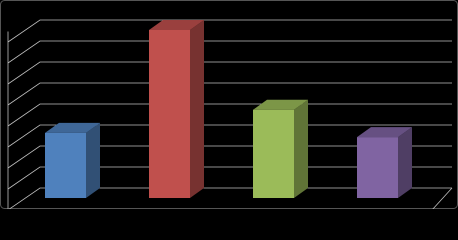 This screenshot has height=240, width=458. Describe the element at coordinates (442, 198) in the screenshot. I see `floor-edge` at that location.